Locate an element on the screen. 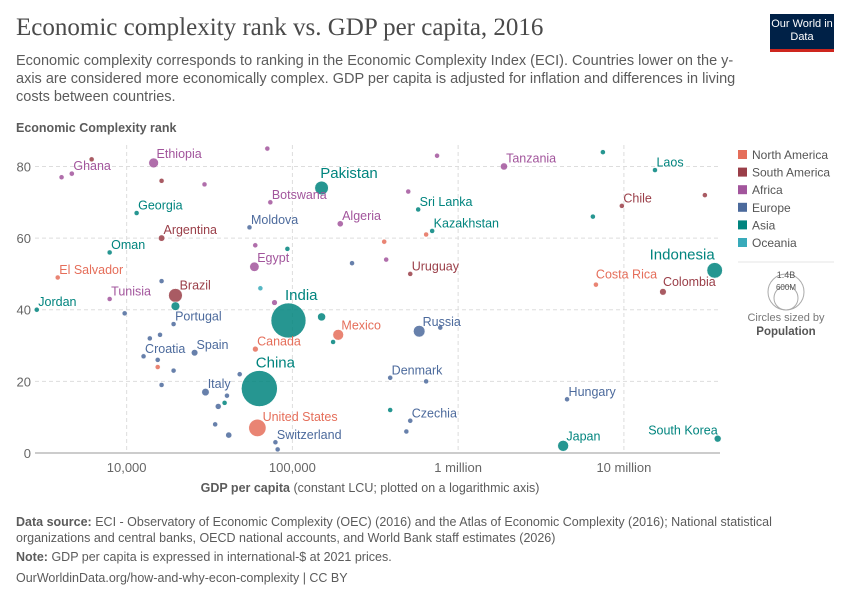 The width and height of the screenshot is (850, 600). data-point-china is located at coordinates (259, 388).